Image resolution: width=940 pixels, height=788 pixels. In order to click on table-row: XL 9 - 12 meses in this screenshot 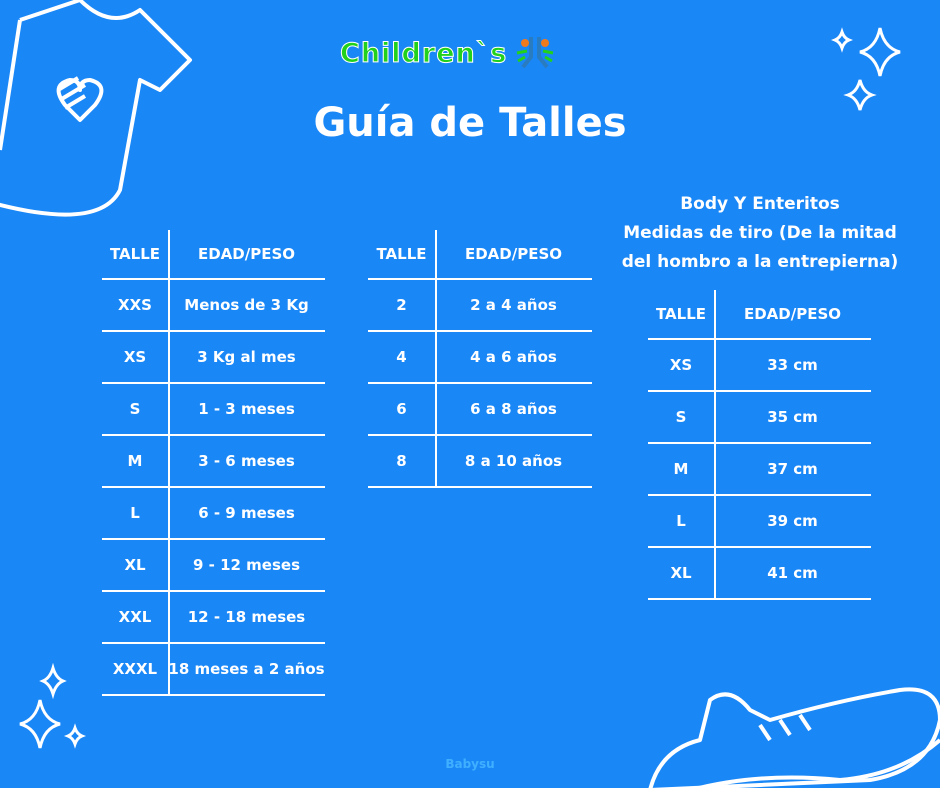, I will do `click(213, 566)`.